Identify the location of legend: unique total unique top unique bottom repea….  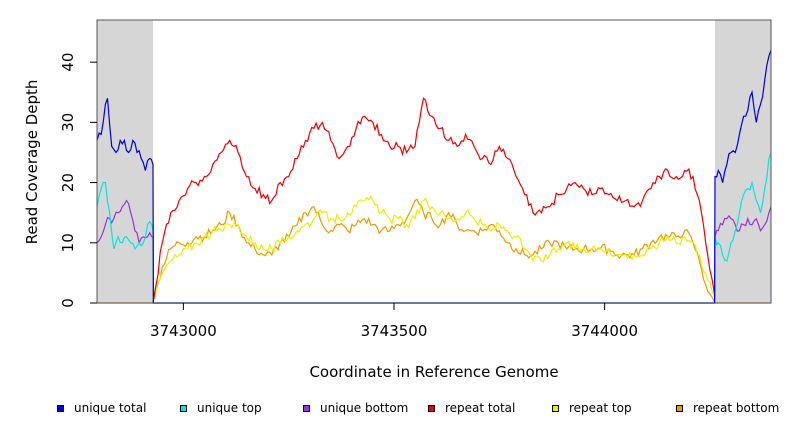
(396, 409).